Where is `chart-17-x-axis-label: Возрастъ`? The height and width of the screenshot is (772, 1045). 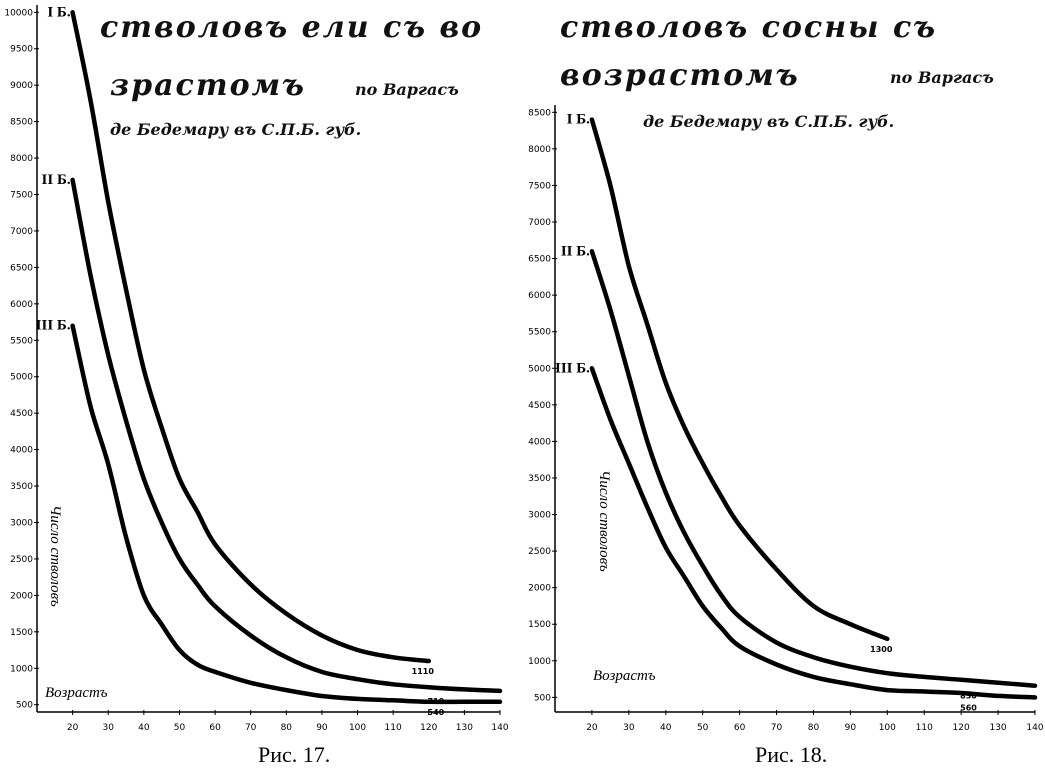
chart-17-x-axis-label: Возрастъ is located at coordinates (76, 693).